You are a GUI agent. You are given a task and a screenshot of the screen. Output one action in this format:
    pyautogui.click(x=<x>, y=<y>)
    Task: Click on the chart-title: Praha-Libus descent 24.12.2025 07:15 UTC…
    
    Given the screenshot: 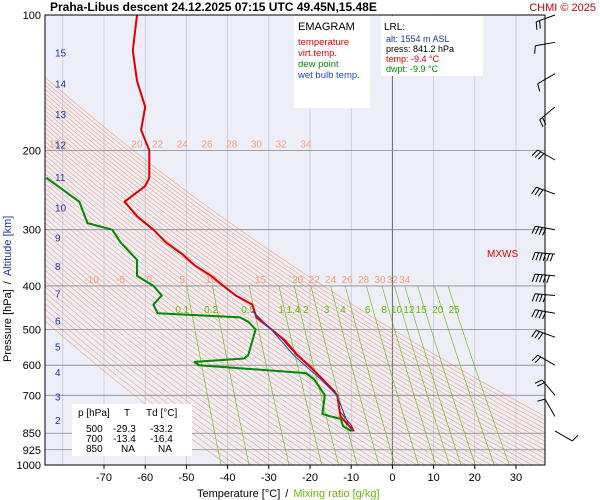 What is the action you would take?
    pyautogui.click(x=213, y=7)
    